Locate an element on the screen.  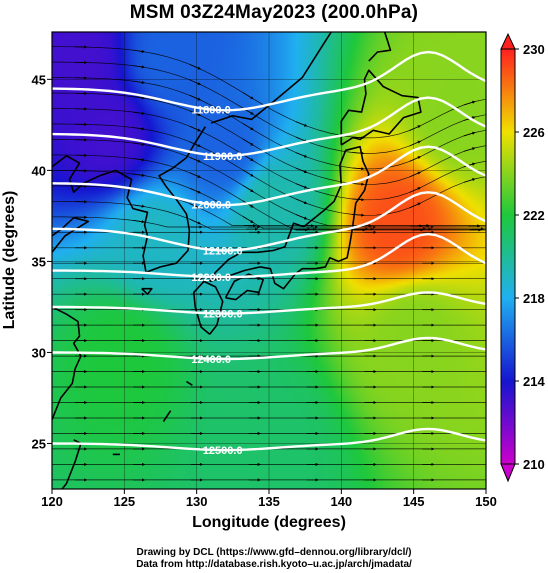
contour-label: 12000.0 is located at coordinates (211, 205).